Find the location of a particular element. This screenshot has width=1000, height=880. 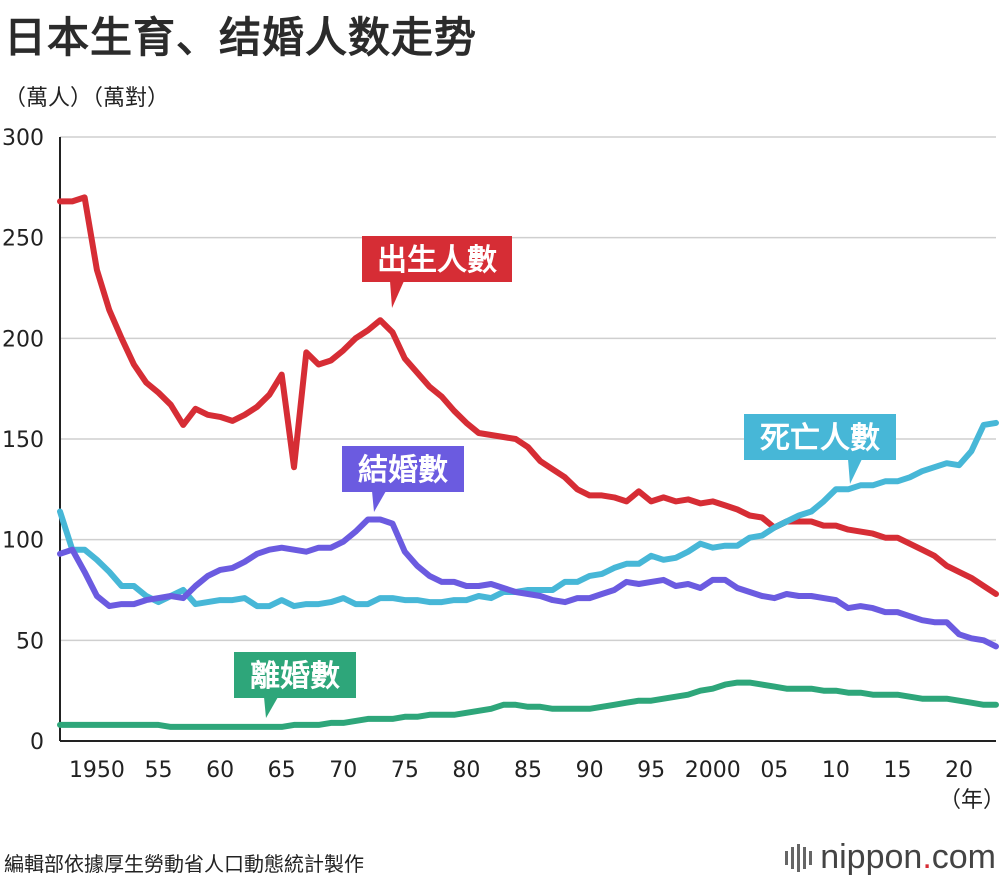

x-tick-label: 05 is located at coordinates (774, 770).